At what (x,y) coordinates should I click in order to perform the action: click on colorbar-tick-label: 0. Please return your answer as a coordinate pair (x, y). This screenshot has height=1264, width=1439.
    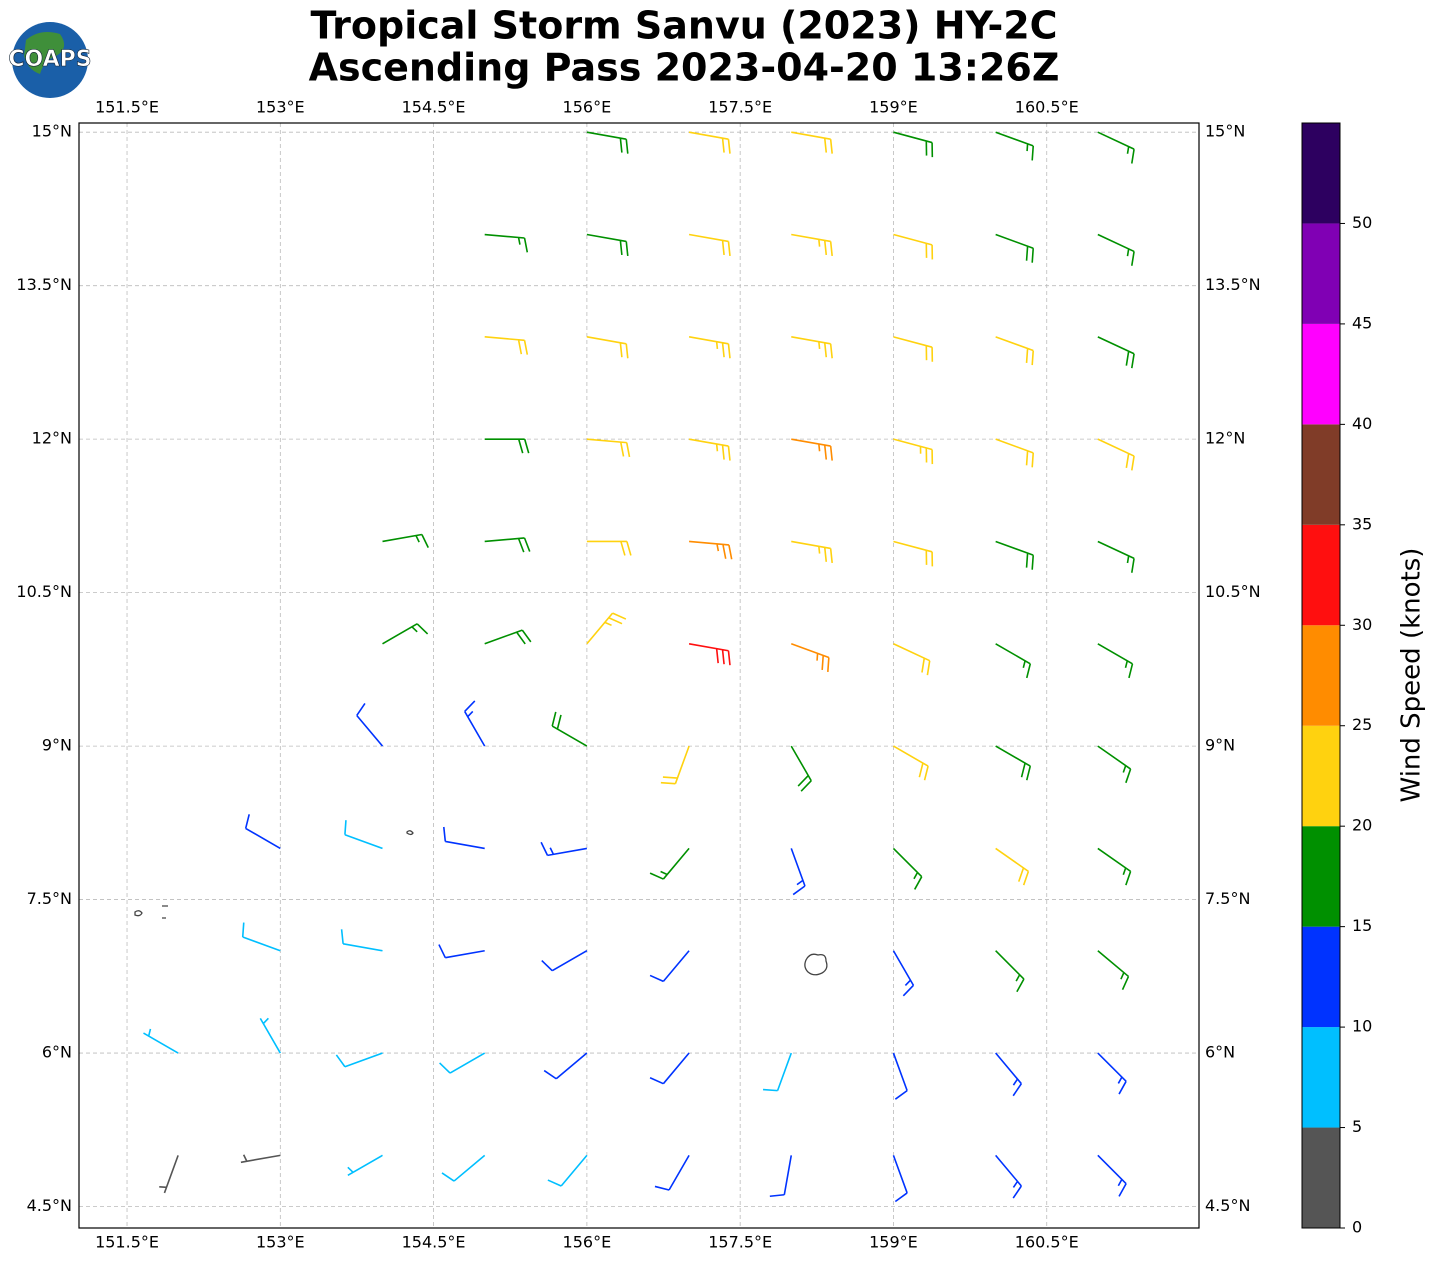
    Looking at the image, I should click on (1357, 1227).